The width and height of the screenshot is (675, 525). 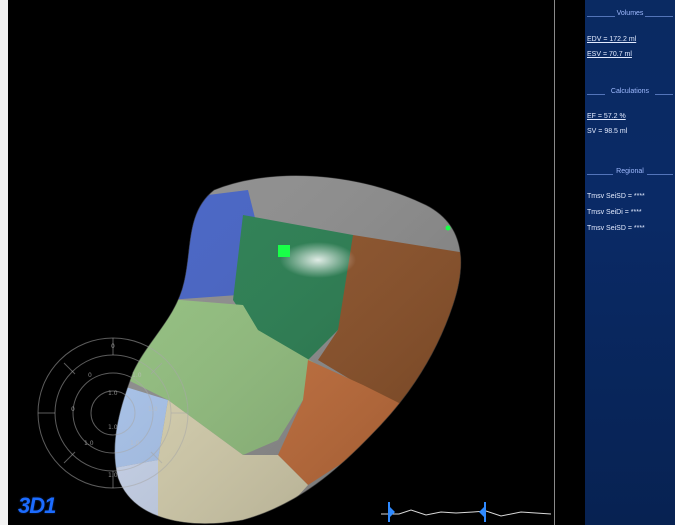 I want to click on edv-value: EDV = 172.2 ml, so click(x=612, y=39).